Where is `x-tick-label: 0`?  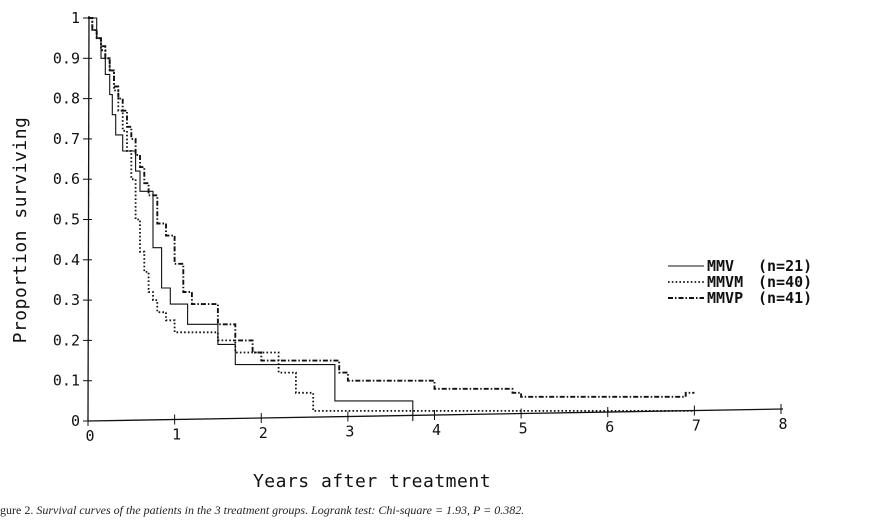
x-tick-label: 0 is located at coordinates (89, 436).